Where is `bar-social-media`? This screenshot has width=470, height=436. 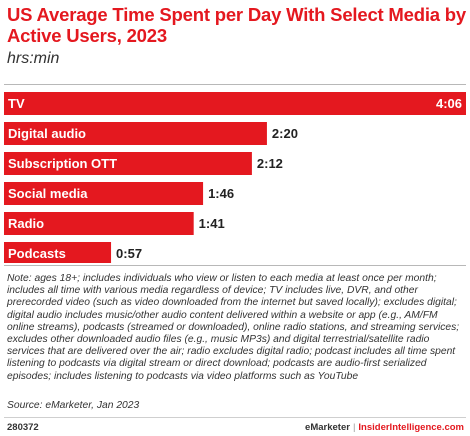
bar-social-media is located at coordinates (104, 193).